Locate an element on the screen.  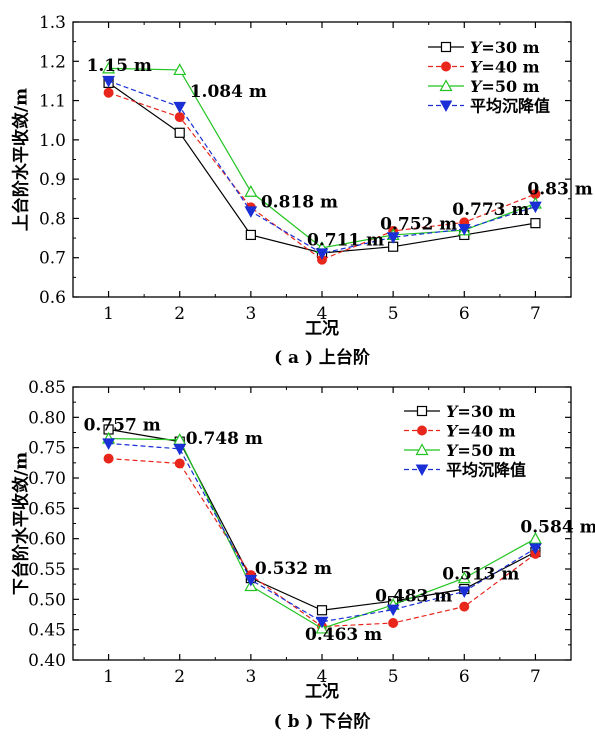
lower-x-tick-label: 6 is located at coordinates (464, 677).